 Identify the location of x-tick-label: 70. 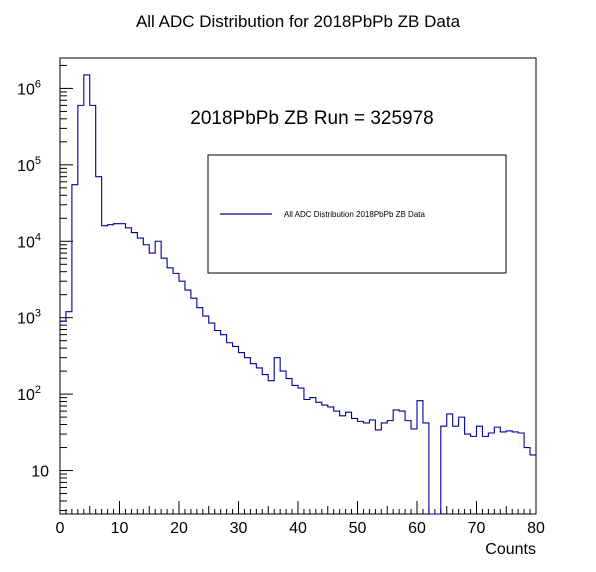
(477, 528).